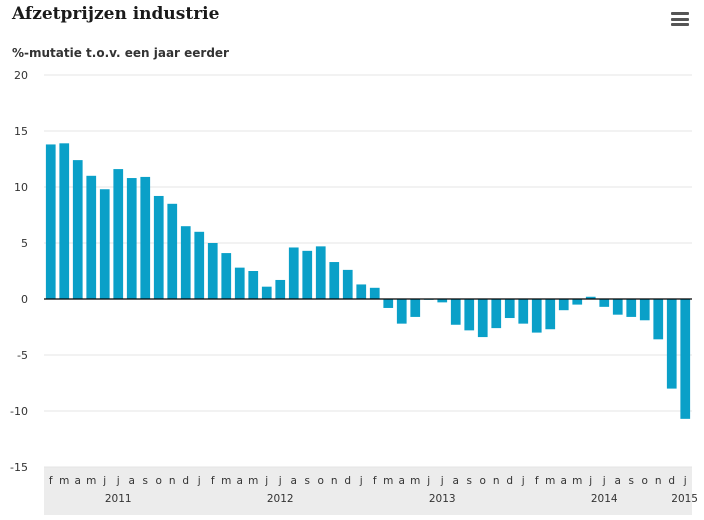 The image size is (704, 520). I want to click on y-tick-label: -5, so click(22, 355).